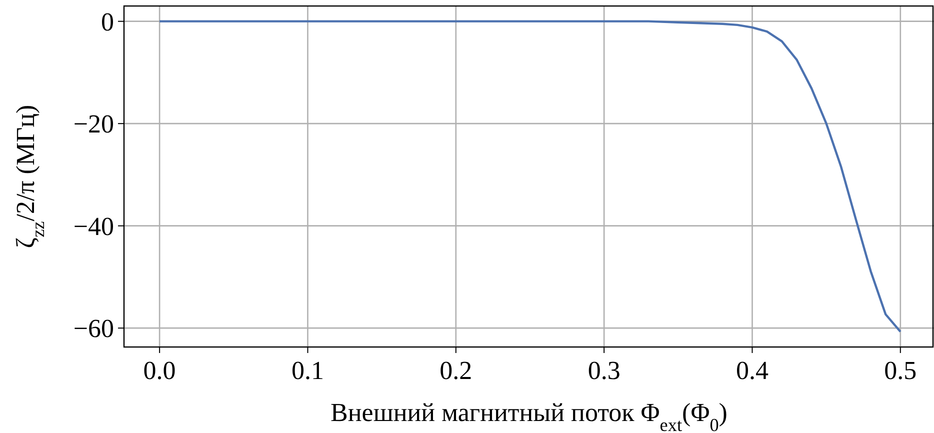 The image size is (934, 433). I want to click on y-tick-label: 0, so click(107, 21).